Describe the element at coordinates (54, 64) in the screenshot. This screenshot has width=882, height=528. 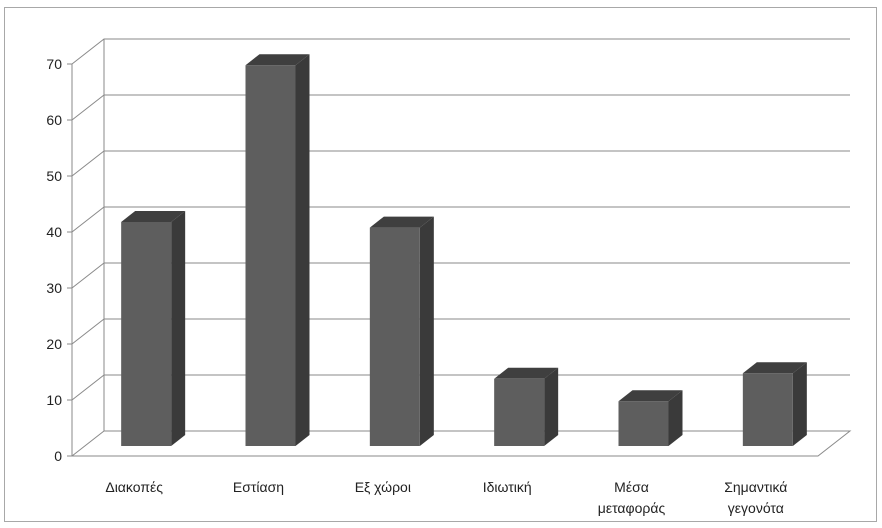
I see `y-tick-label: 70` at that location.